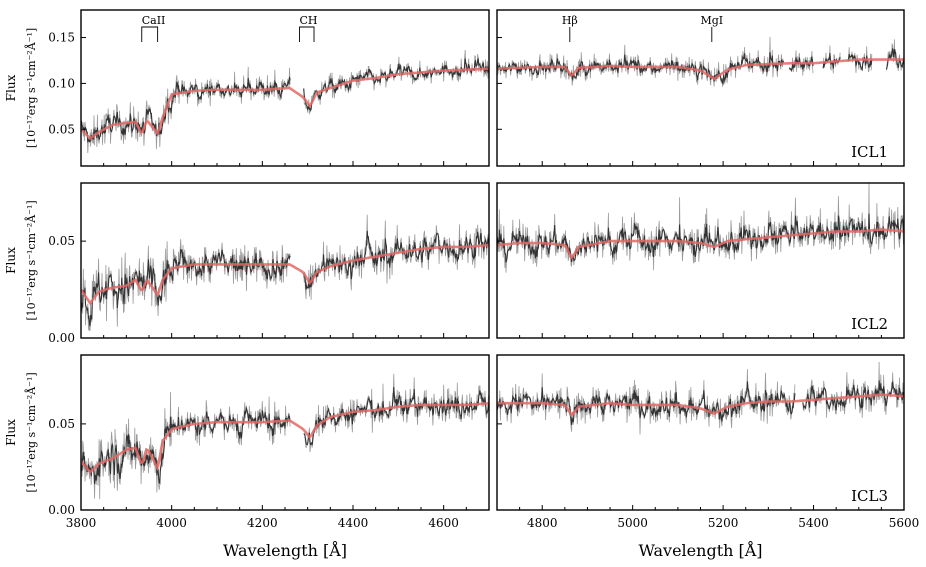  I want to click on row-label: ICL2, so click(869, 324).